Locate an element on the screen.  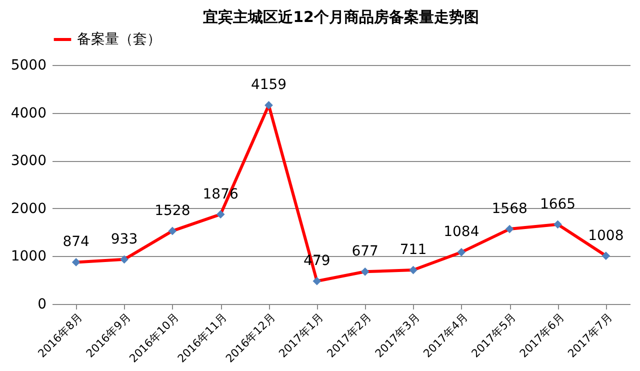
y-tick-label: 5000 is located at coordinates (28, 66).